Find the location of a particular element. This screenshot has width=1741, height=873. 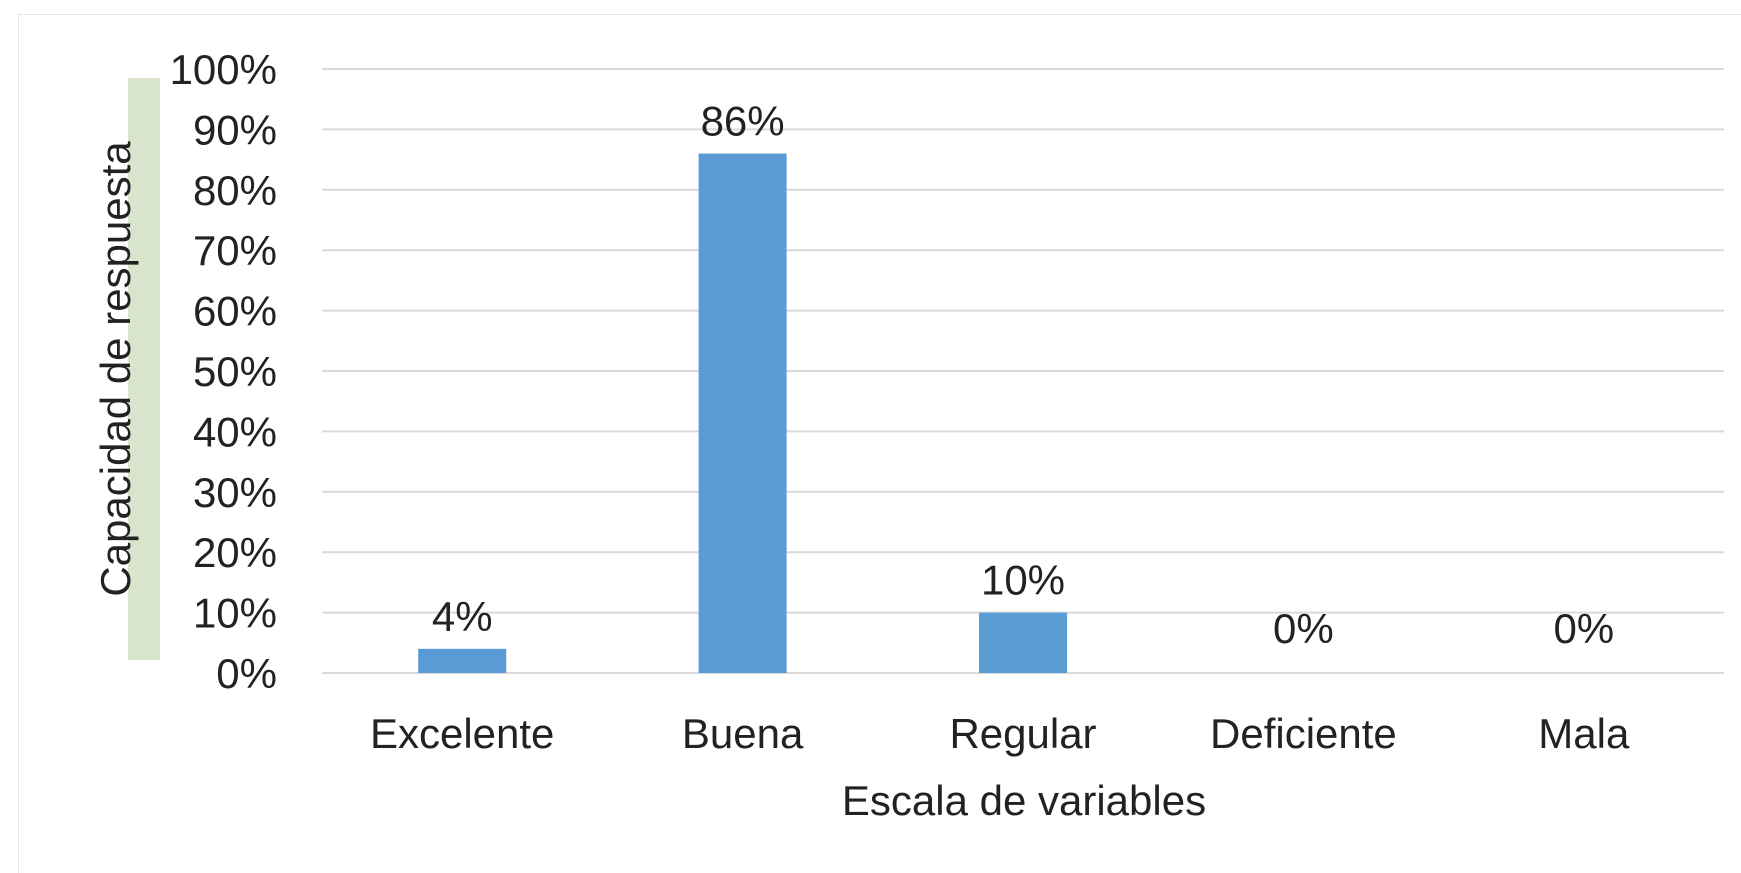

bar-buena is located at coordinates (742, 413).